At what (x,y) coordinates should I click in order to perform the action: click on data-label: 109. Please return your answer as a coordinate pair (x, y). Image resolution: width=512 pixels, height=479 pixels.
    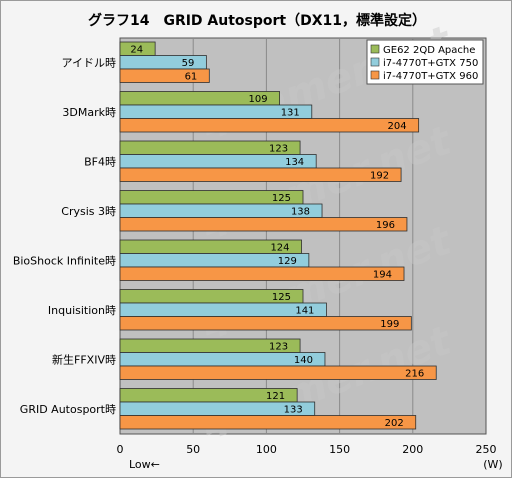
    Looking at the image, I should click on (257, 99).